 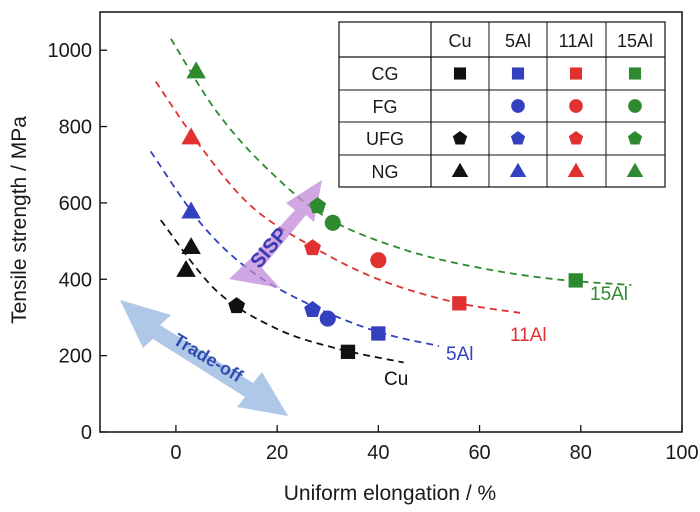 What do you see at coordinates (312, 247) in the screenshot?
I see `data-point-11al-ufg` at bounding box center [312, 247].